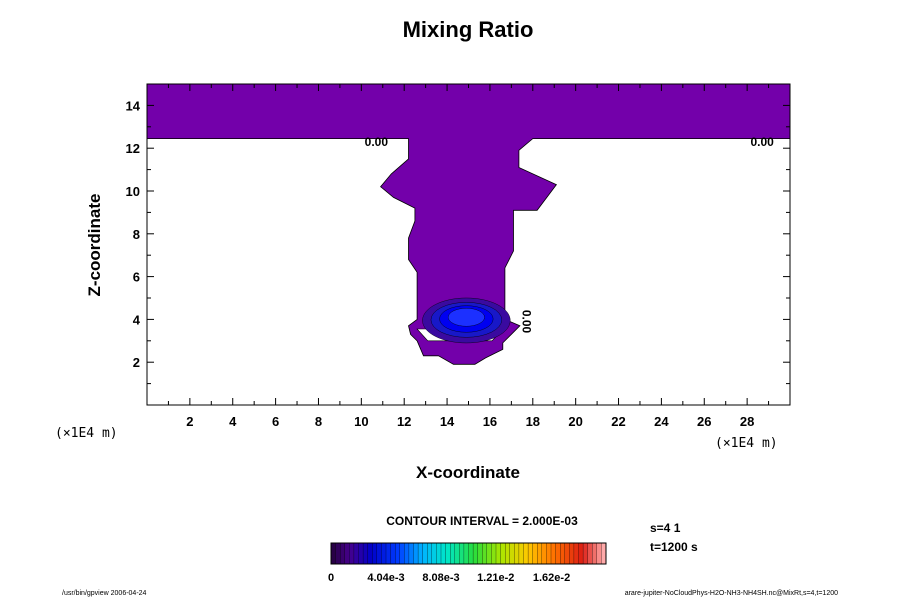 Image resolution: width=900 pixels, height=600 pixels. I want to click on y-tick-label: 8, so click(136, 234).